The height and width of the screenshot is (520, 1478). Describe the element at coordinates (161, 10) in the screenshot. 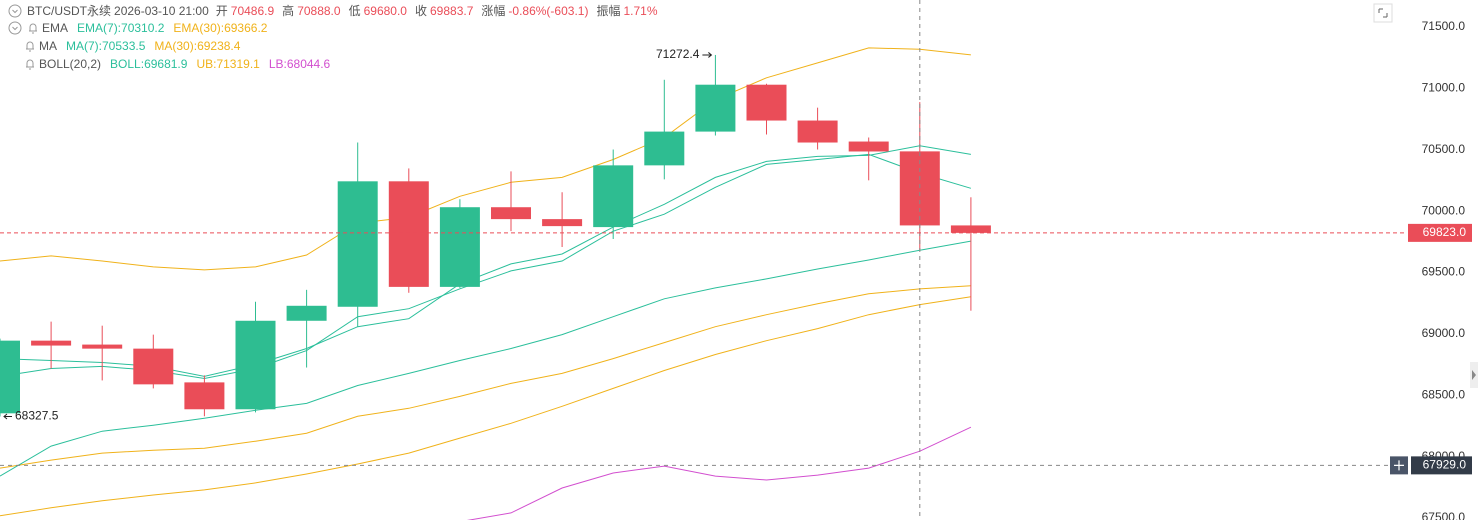

I see `time: 2026-03-10 21:00` at that location.